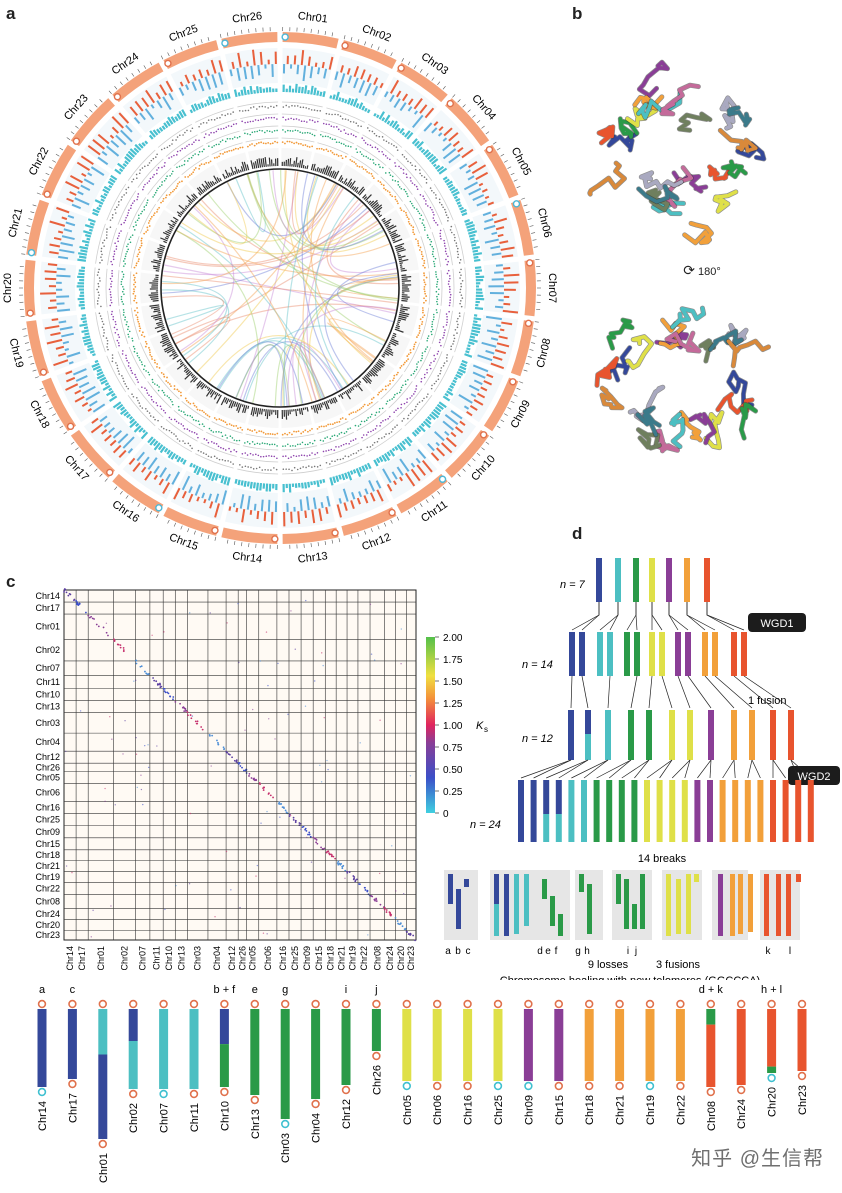 The image size is (842, 1193). Describe the element at coordinates (342, 958) in the screenshot. I see `x-tick-label: Chr21` at that location.